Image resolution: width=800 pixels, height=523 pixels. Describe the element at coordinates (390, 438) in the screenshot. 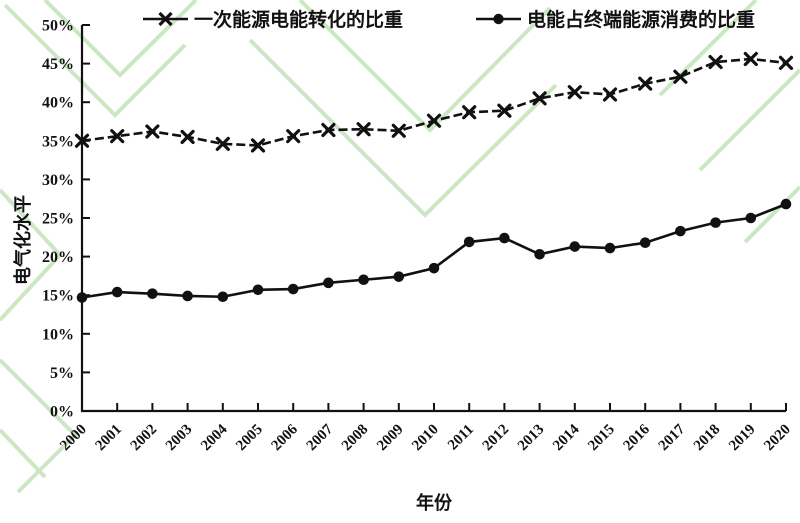

I see `svg-text: 2009` at that location.